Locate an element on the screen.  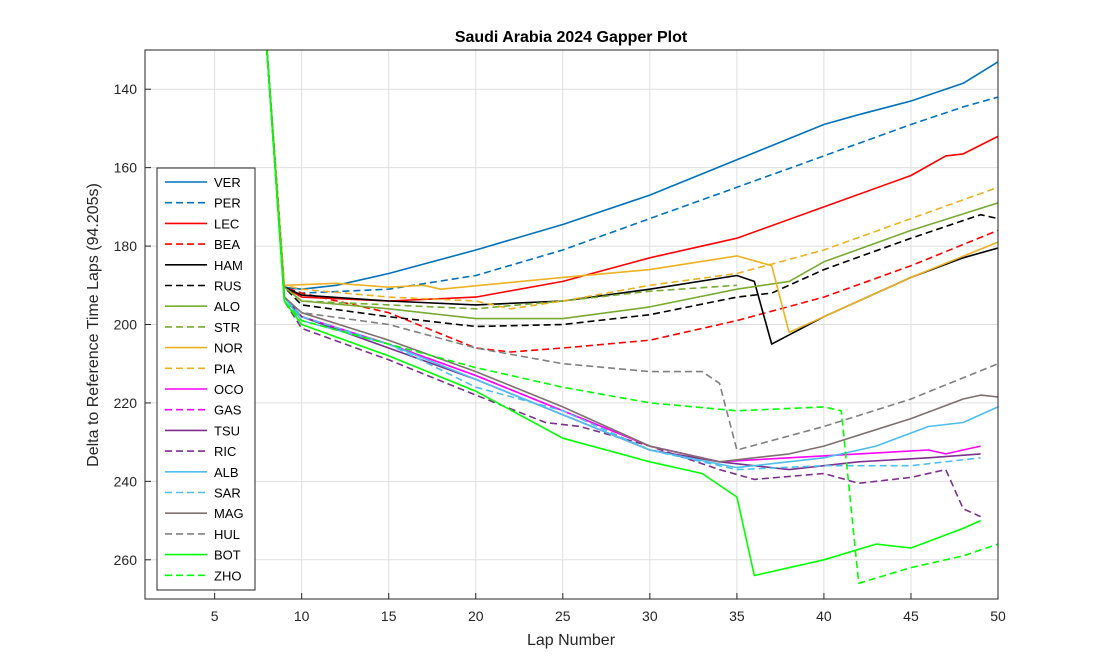
y-tick-label: 160 is located at coordinates (126, 168).